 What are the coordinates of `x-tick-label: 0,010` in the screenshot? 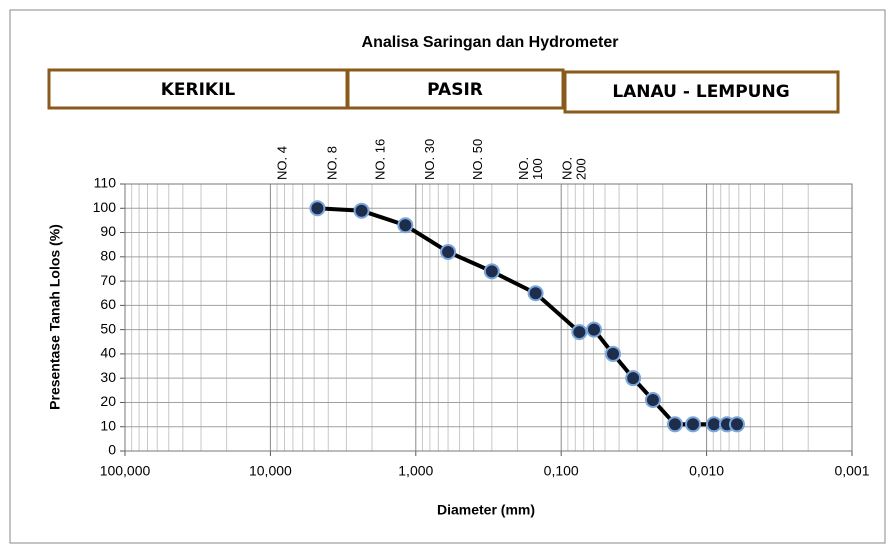 It's located at (706, 471).